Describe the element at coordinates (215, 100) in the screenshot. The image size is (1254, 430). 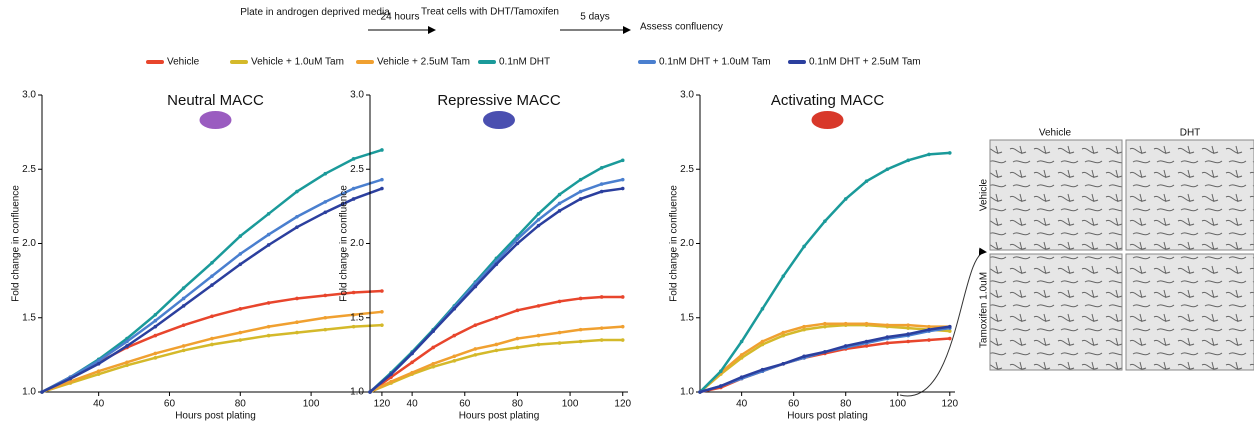
I see `chart-title: Neutral MACC` at that location.